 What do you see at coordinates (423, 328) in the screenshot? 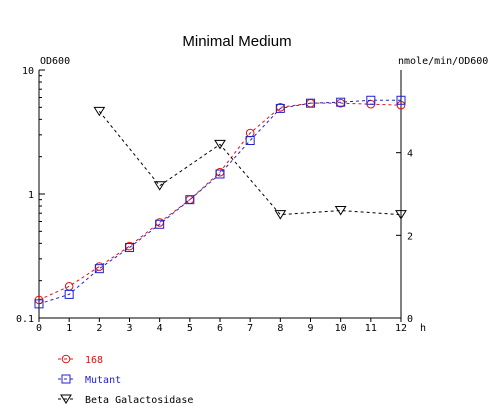
I see `x-unit-label: h` at bounding box center [423, 328].